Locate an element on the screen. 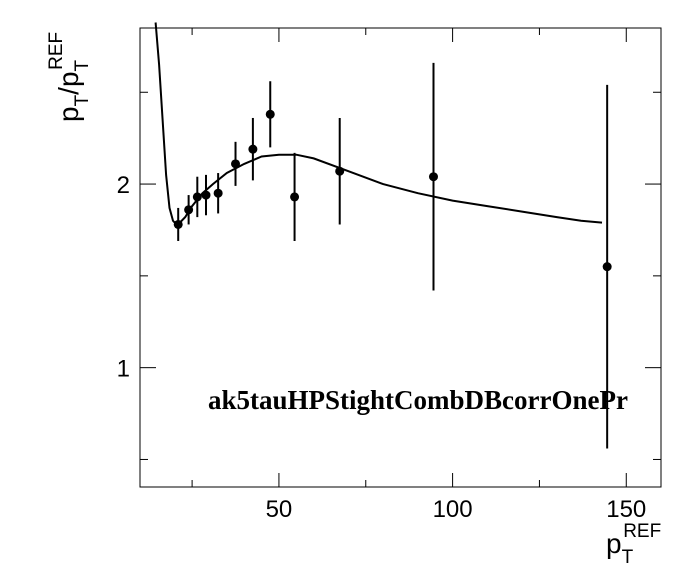 The height and width of the screenshot is (572, 696). x-axis-title: pTREF is located at coordinates (633, 544).